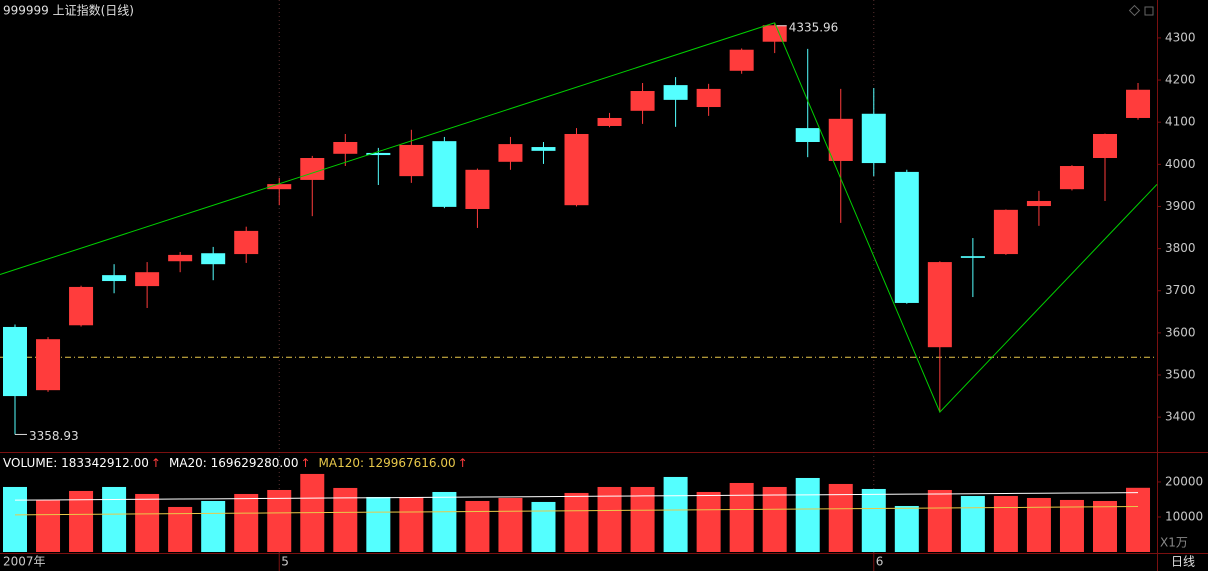 The width and height of the screenshot is (1208, 571). Describe the element at coordinates (1180, 122) in the screenshot. I see `y-tick-label: 4100` at that location.